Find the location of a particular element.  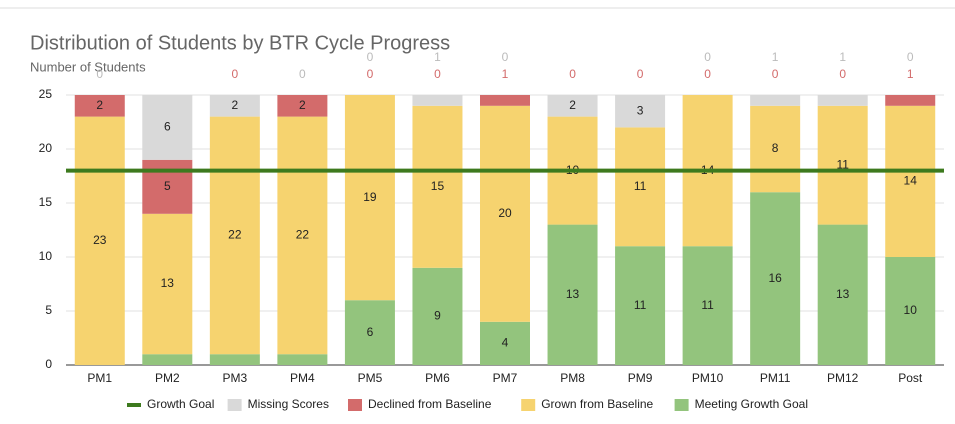

y-tick-label: 15 is located at coordinates (46, 202).